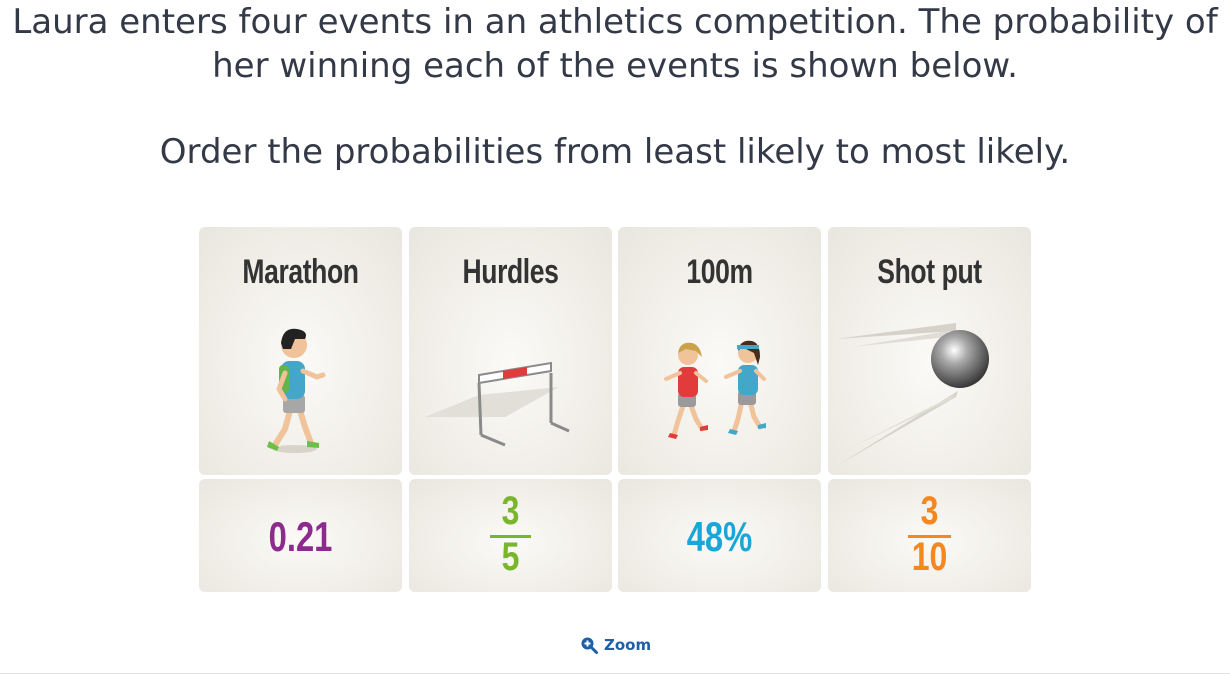 Image resolution: width=1230 pixels, height=675 pixels. I want to click on shot-put-numerator: 3, so click(929, 511).